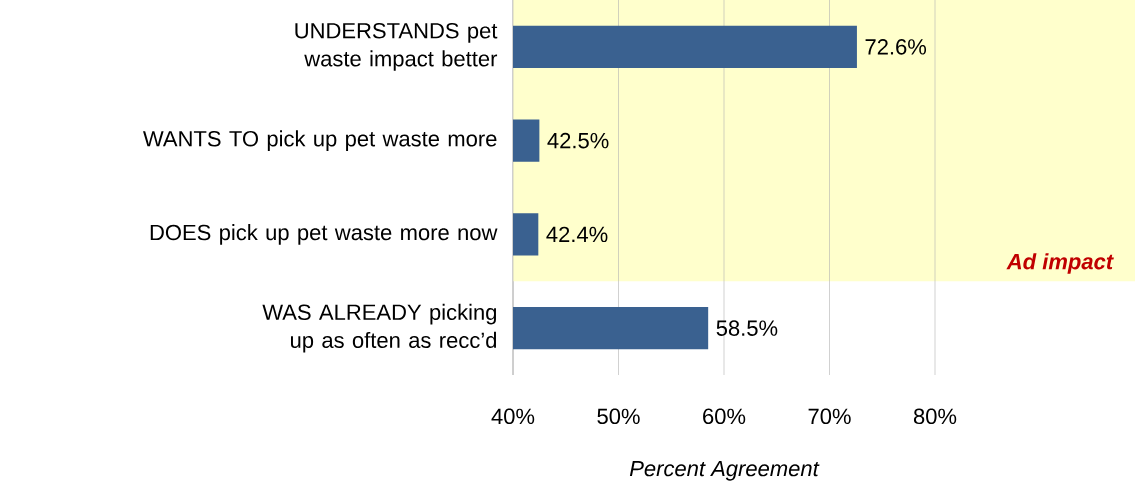  Describe the element at coordinates (1060, 263) in the screenshot. I see `band-label: Ad impact` at that location.